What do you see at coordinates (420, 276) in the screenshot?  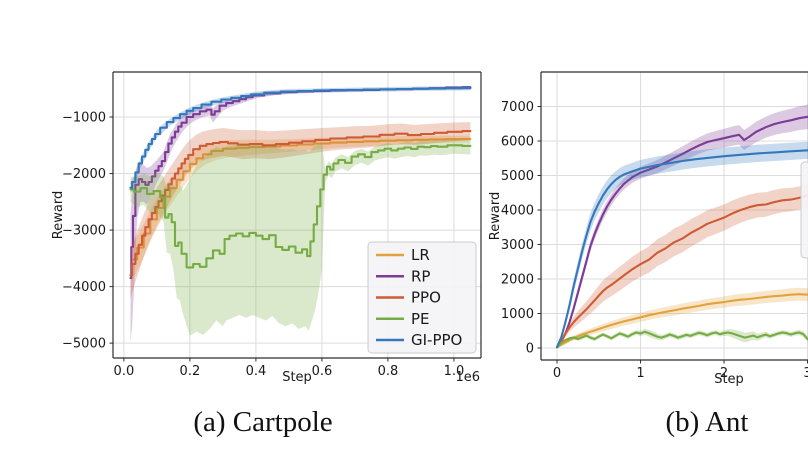 I see `legend-label-RP: RP` at bounding box center [420, 276].